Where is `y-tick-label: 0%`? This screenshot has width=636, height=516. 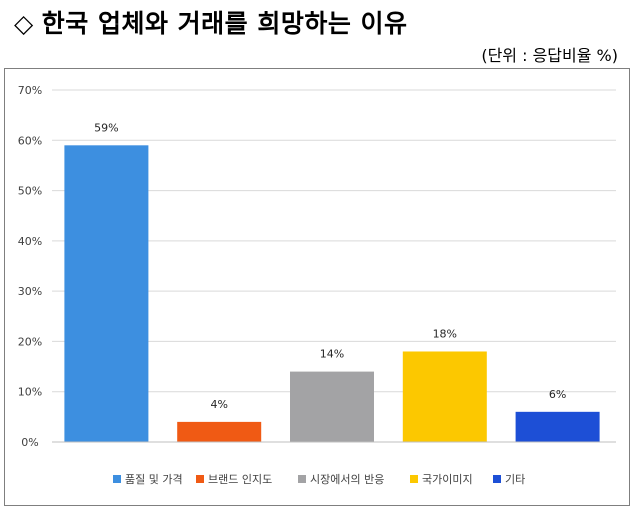 y-tick-label: 0% is located at coordinates (29, 442).